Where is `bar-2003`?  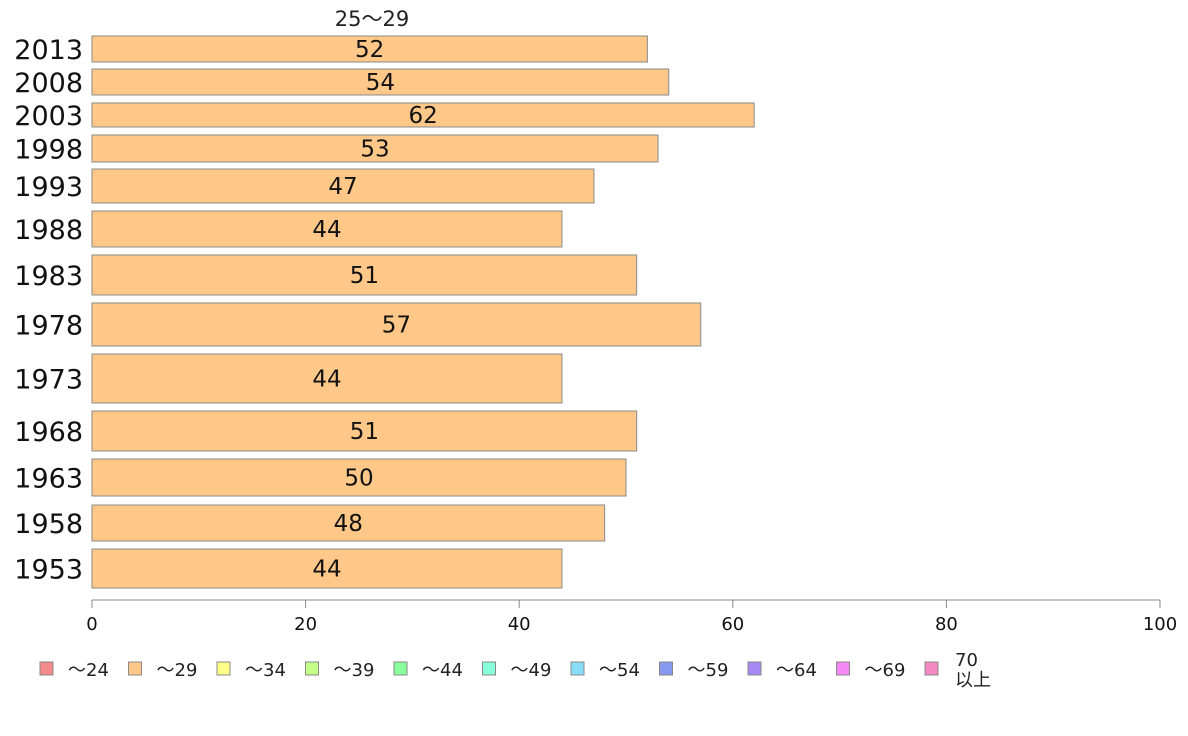
bar-2003 is located at coordinates (423, 115).